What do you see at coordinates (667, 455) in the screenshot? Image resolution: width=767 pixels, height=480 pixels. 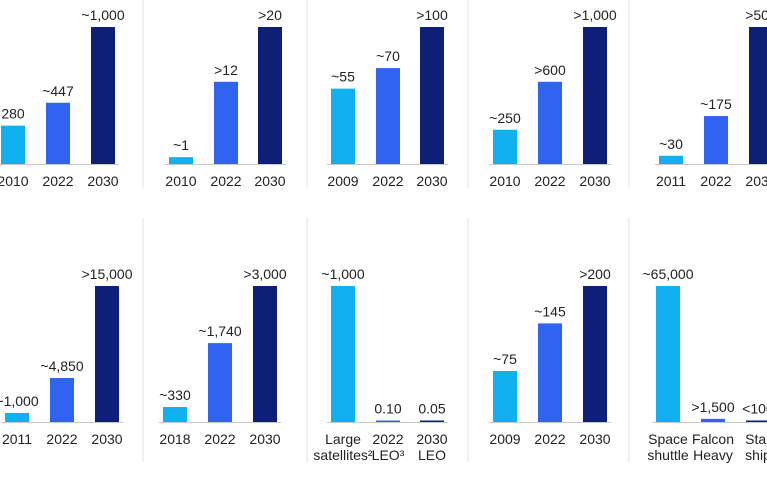 I see `x-tick-label: shuttle` at bounding box center [667, 455].